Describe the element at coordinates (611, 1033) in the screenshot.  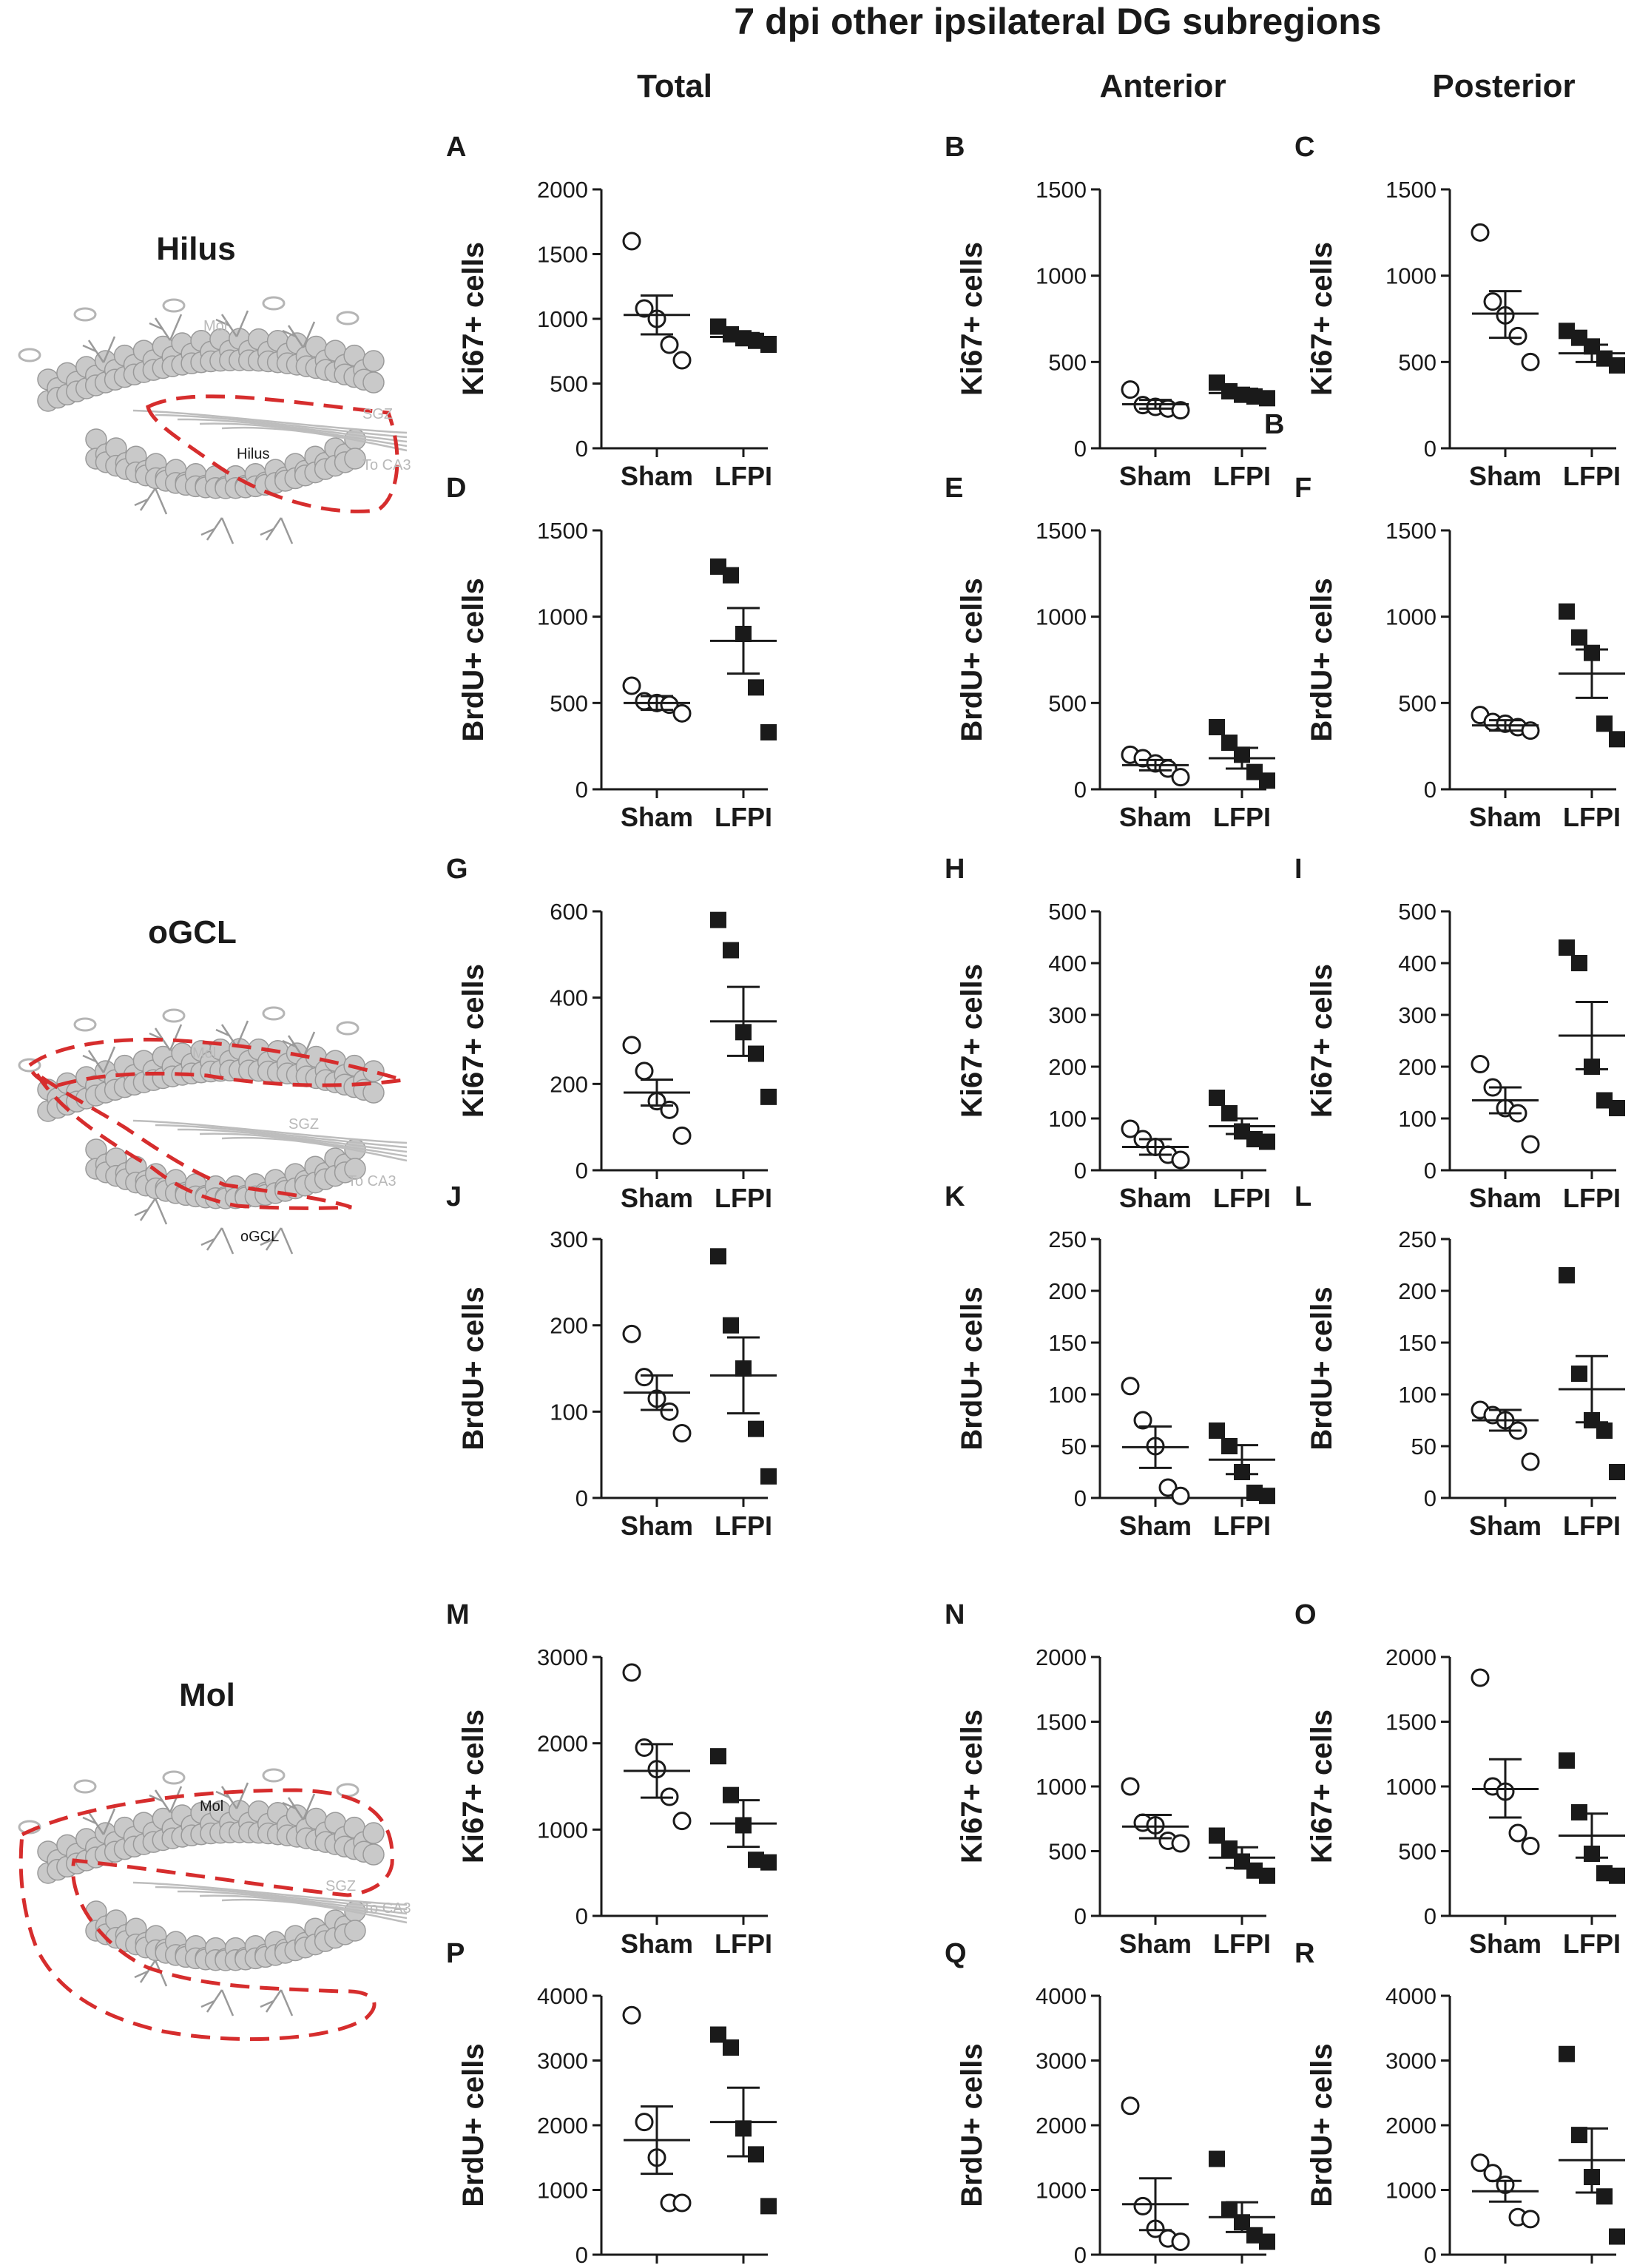
I see `panel-G: G Ki67+ cells 0 200 400 600 Sham LFPI` at that location.